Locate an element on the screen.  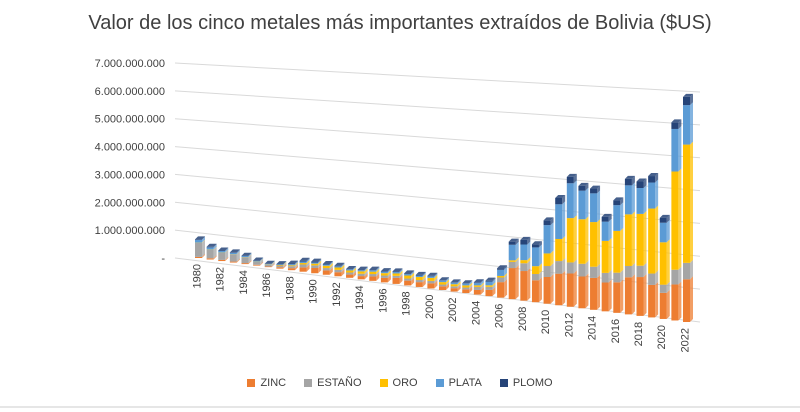
gridline is located at coordinates (437, 169).